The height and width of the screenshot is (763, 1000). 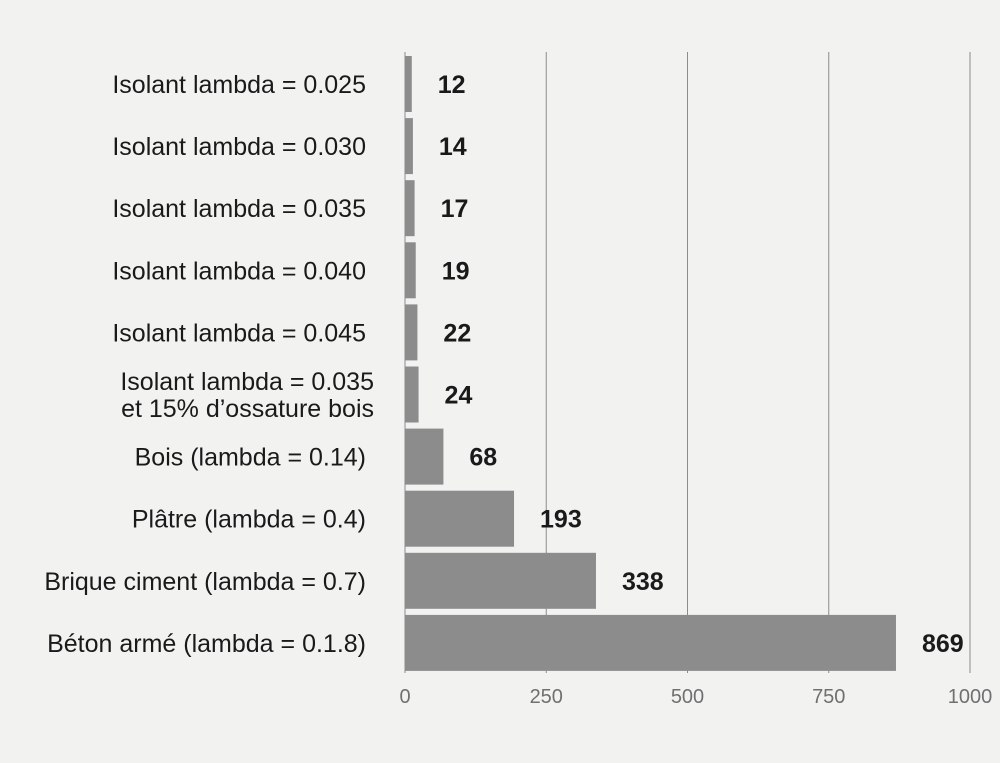 What do you see at coordinates (459, 396) in the screenshot?
I see `data-label: 24` at bounding box center [459, 396].